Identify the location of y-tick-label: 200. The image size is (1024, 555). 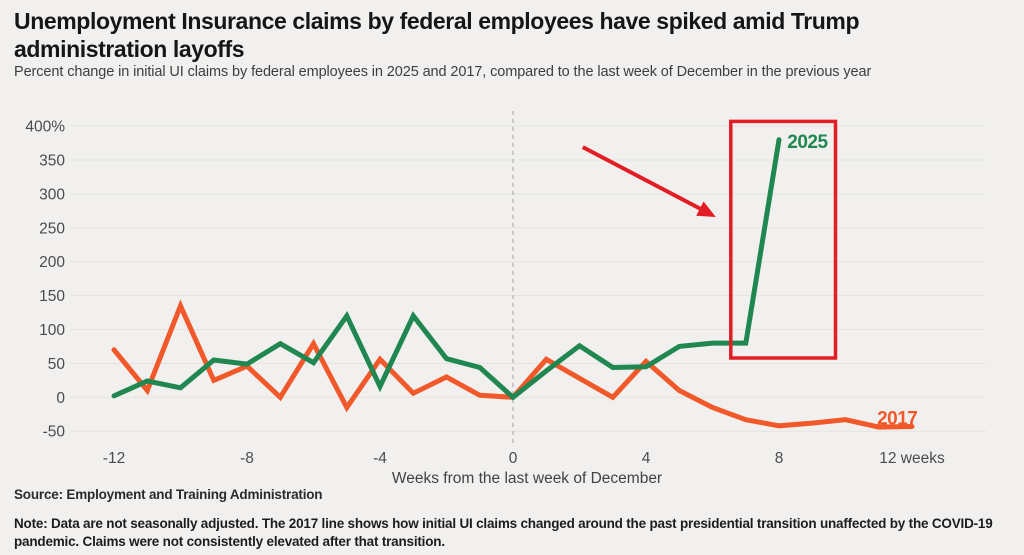
(52, 262).